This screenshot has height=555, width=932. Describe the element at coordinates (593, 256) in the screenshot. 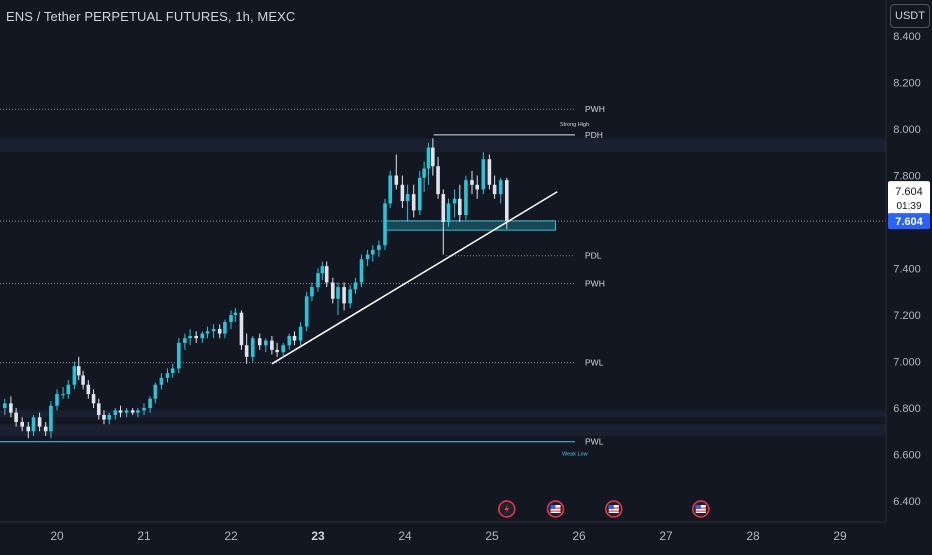

I see `pdl-level-label: PDL` at that location.